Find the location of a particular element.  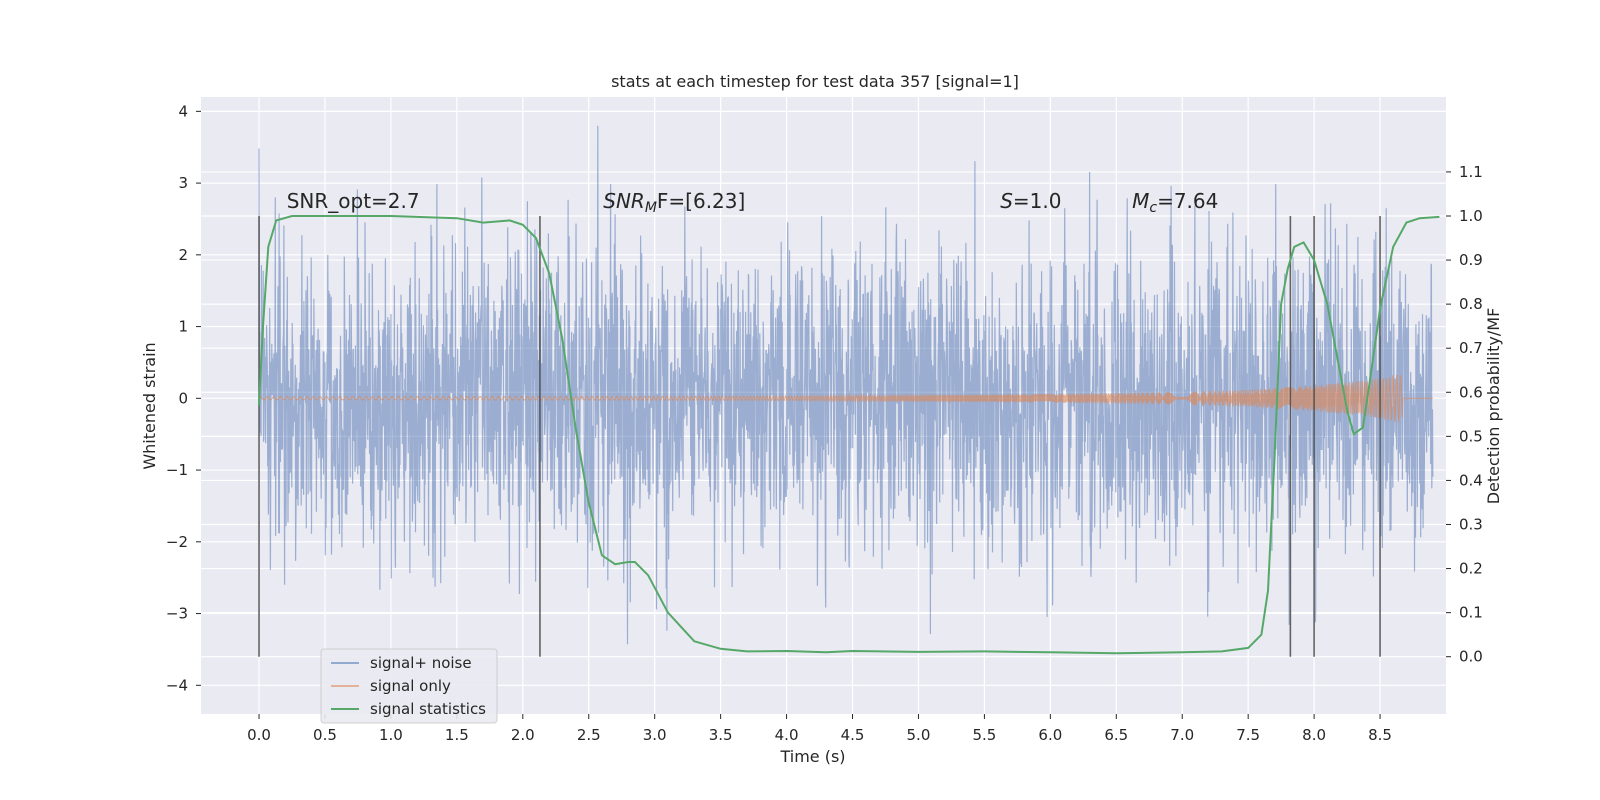

annotation-1: SNRMF=[6.23] is located at coordinates (674, 202).